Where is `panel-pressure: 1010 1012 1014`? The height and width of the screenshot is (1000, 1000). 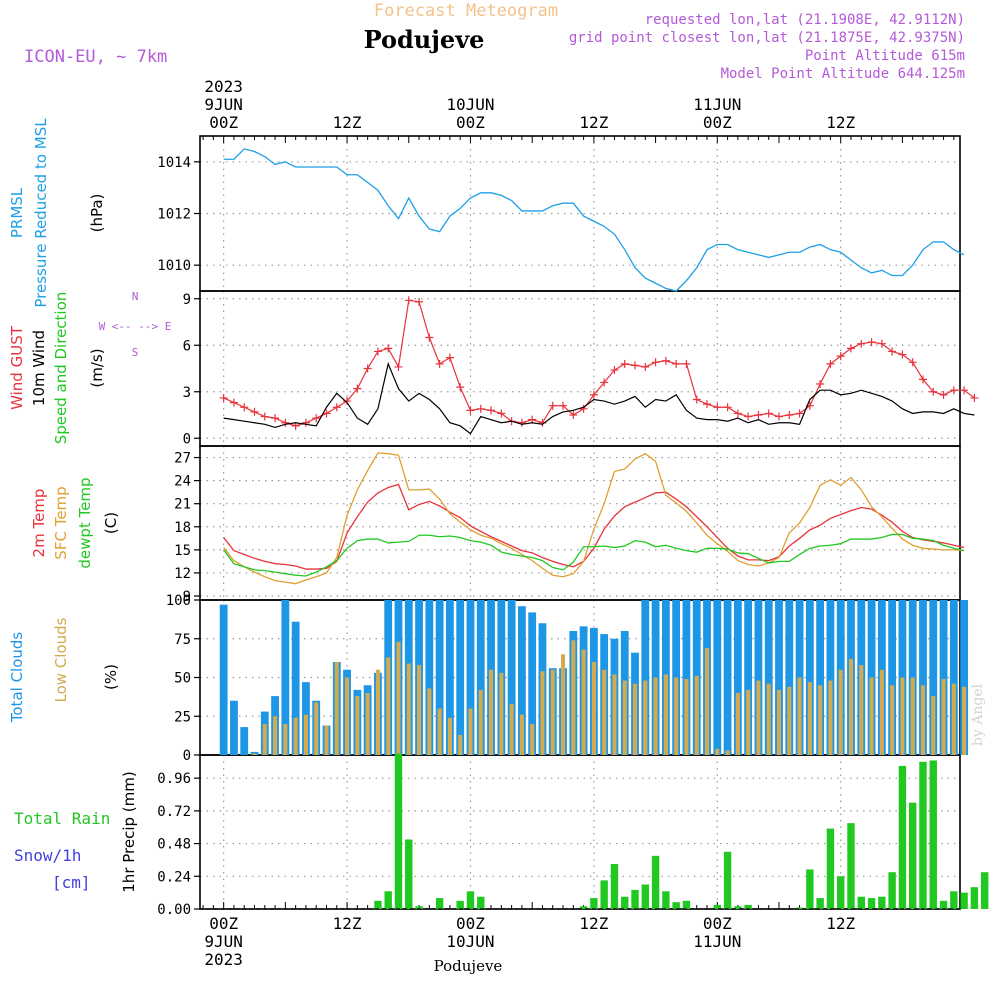
panel-pressure: 1010 1012 1014 is located at coordinates (559, 213).